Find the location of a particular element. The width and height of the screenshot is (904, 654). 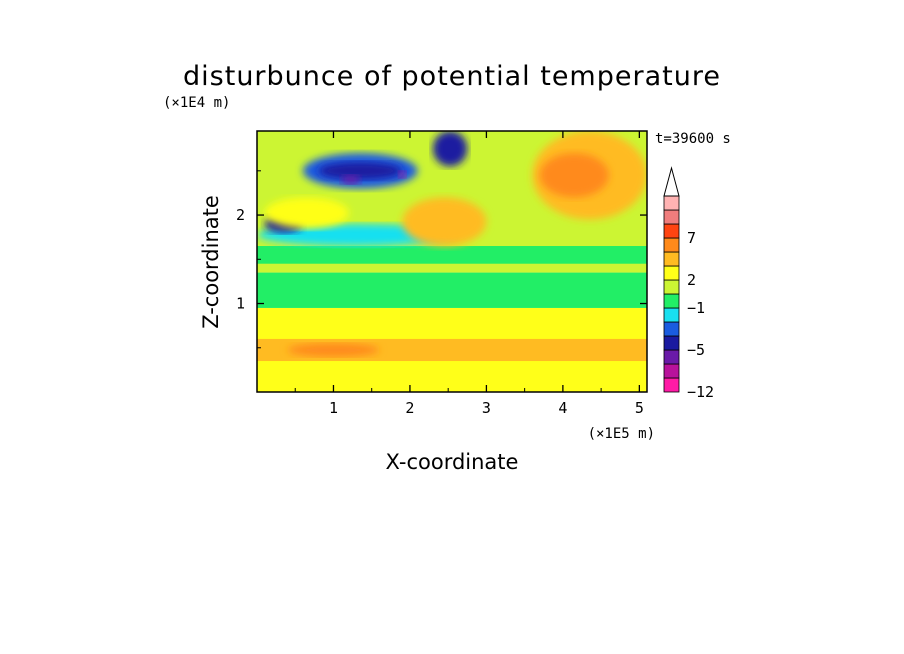

colorbar-tick-label: −5 is located at coordinates (696, 350).